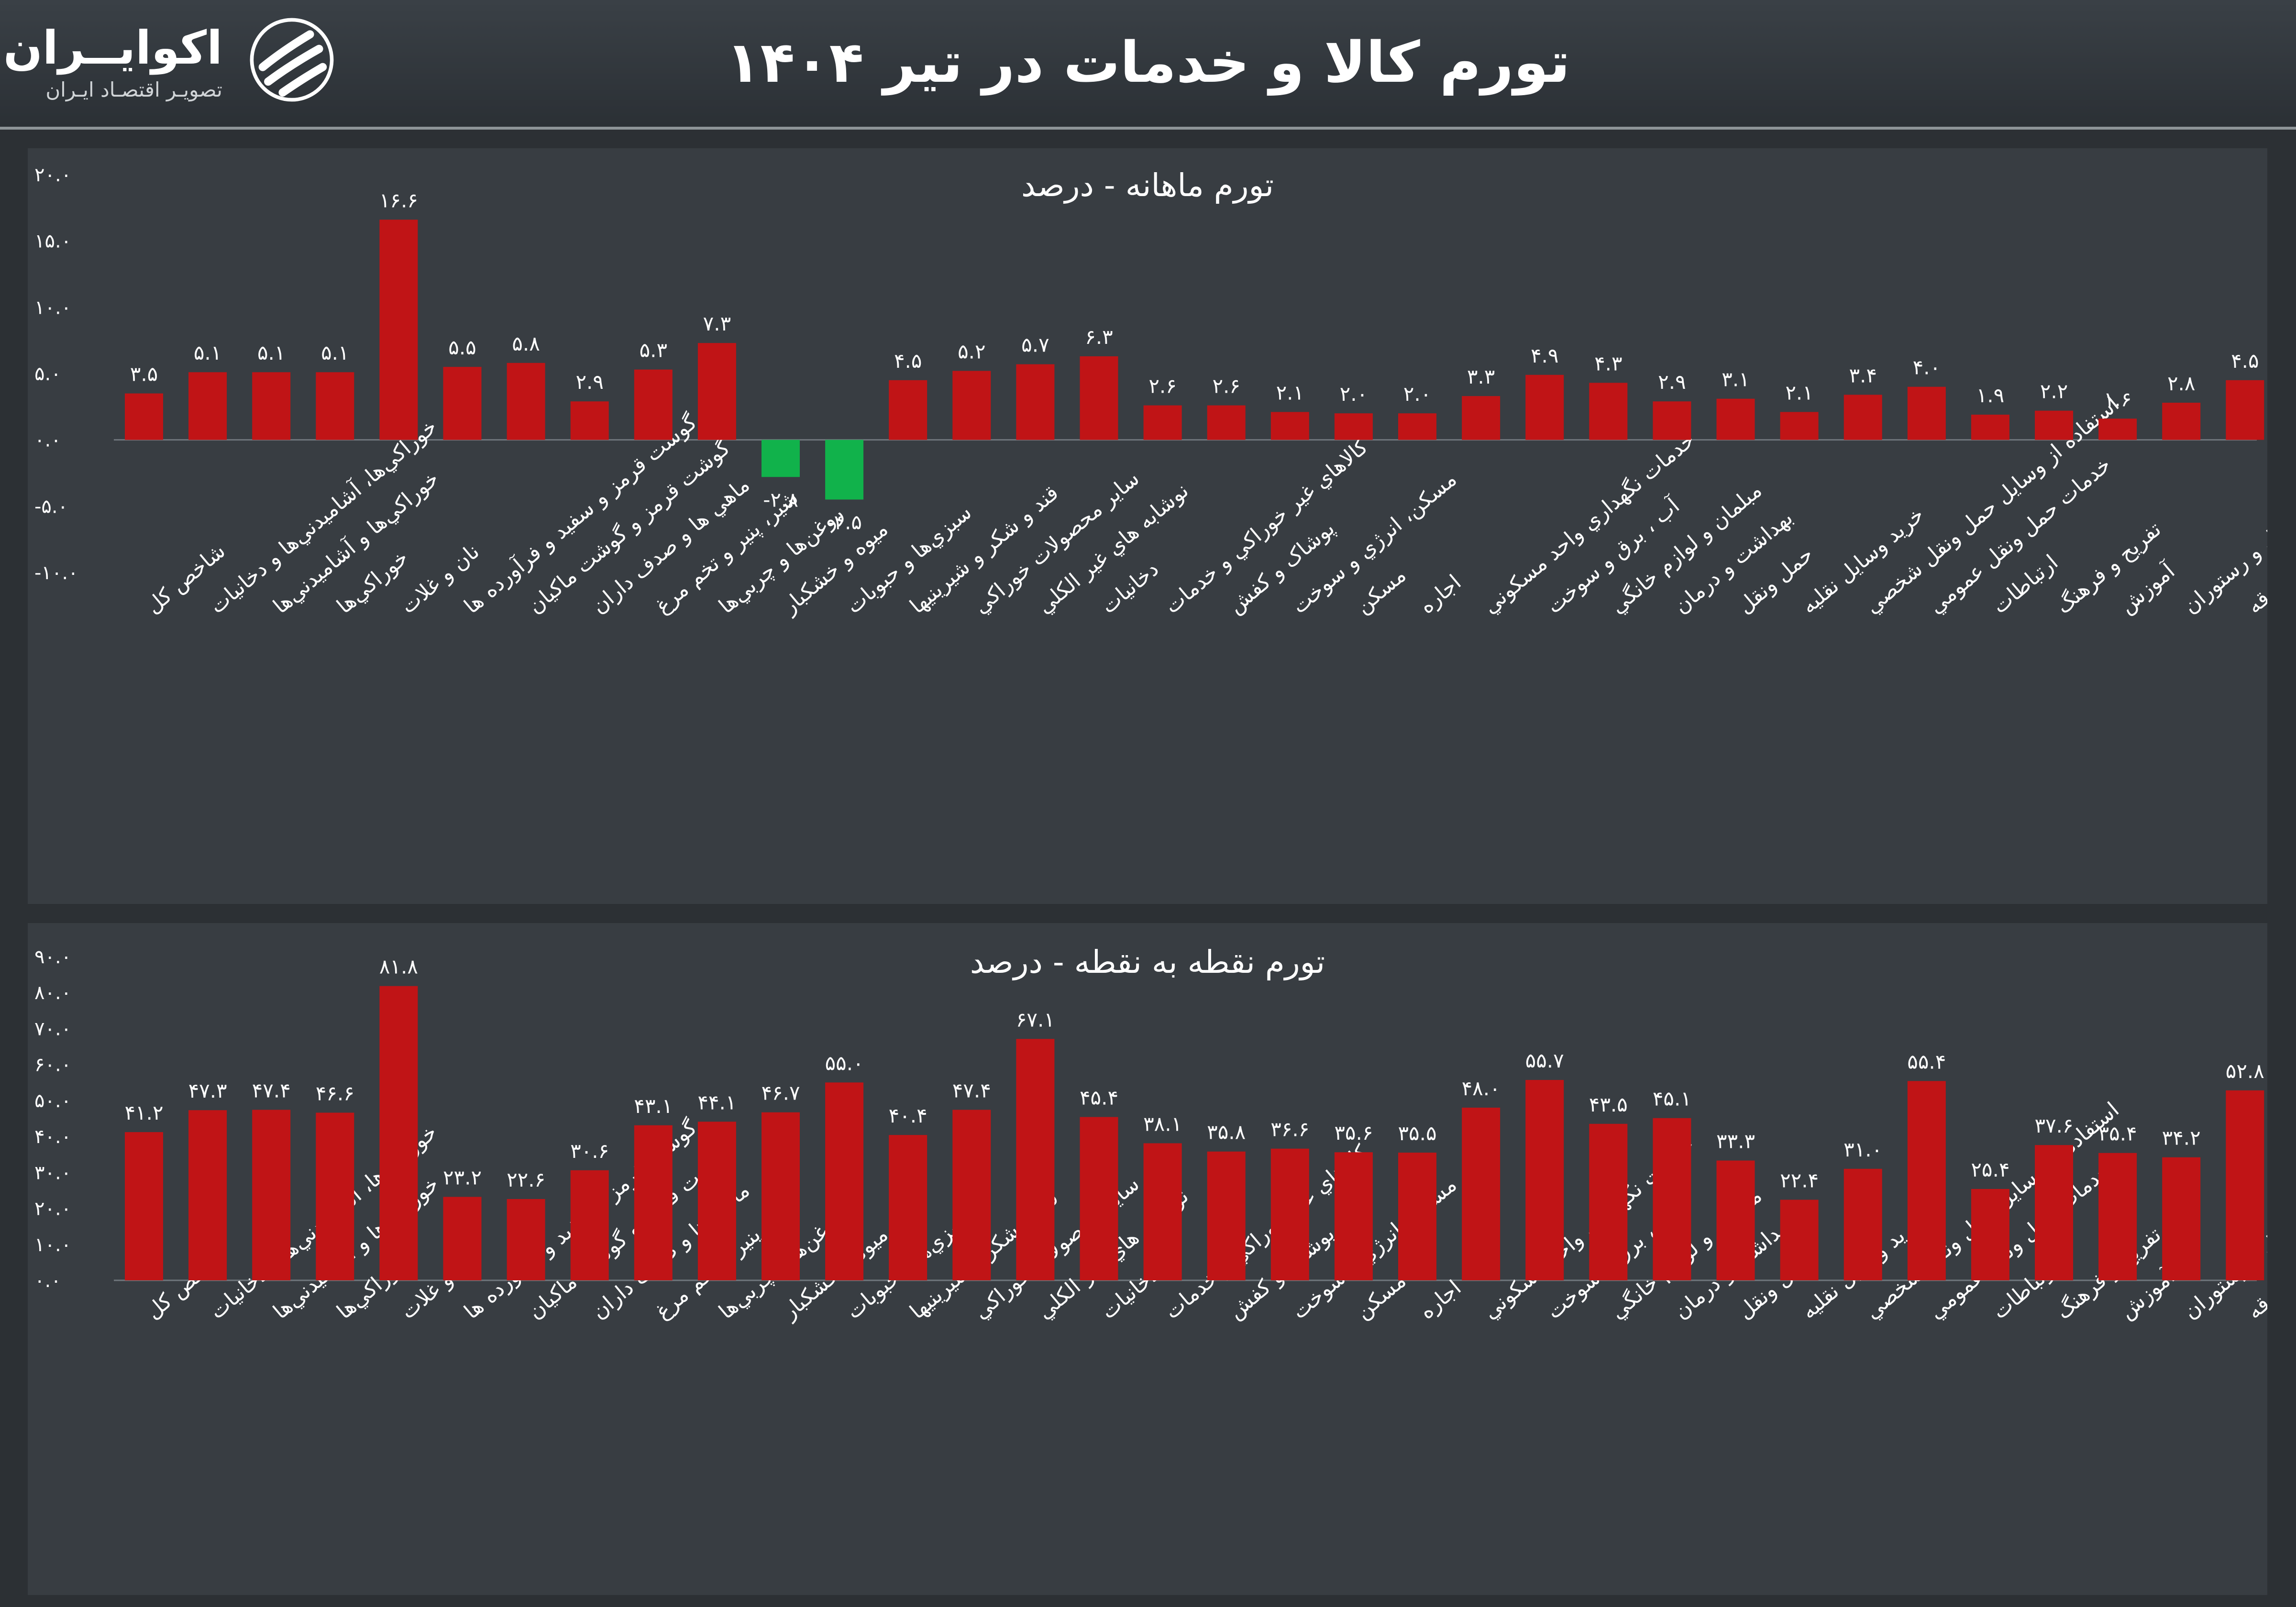  I want to click on yoy-value-label: ۴۵.۴, so click(1099, 1097).